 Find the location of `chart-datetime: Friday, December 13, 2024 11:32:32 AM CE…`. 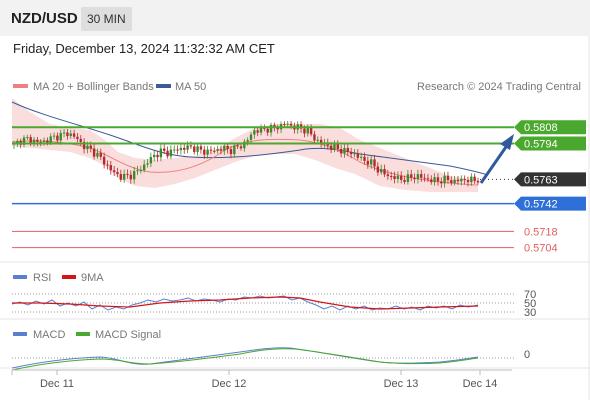

chart-datetime: Friday, December 13, 2024 11:32:32 AM CE… is located at coordinates (144, 48).